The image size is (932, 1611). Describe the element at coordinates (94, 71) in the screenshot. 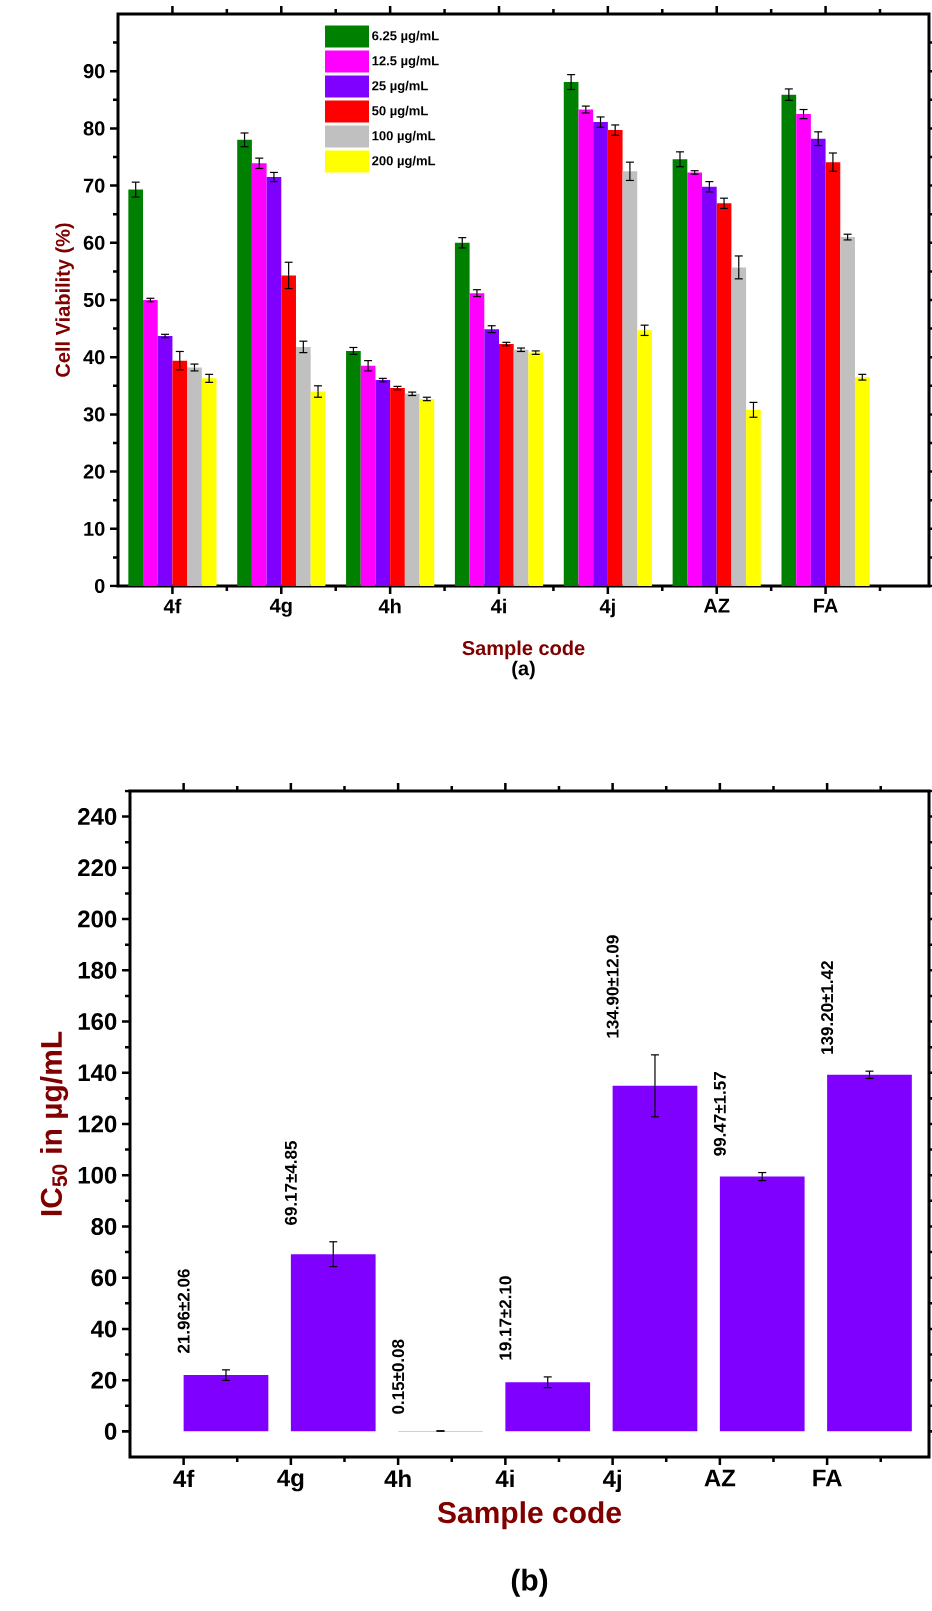

I see `y-tick-label: 90` at that location.